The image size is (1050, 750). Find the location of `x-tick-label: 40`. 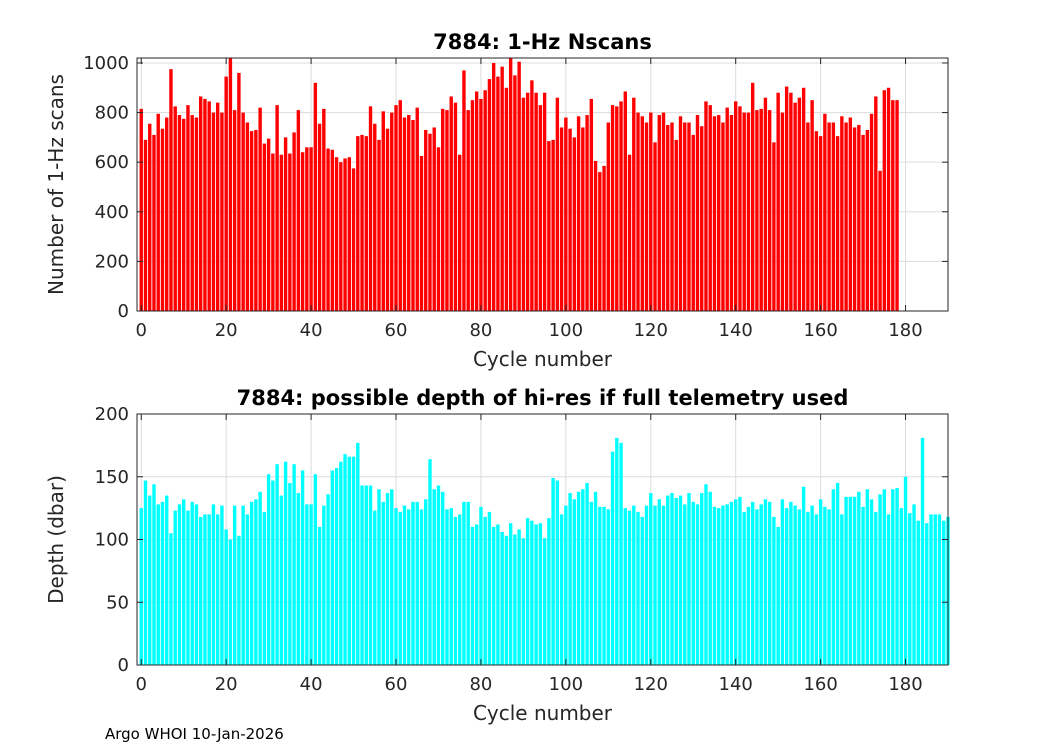

x-tick-label: 40 is located at coordinates (311, 684).